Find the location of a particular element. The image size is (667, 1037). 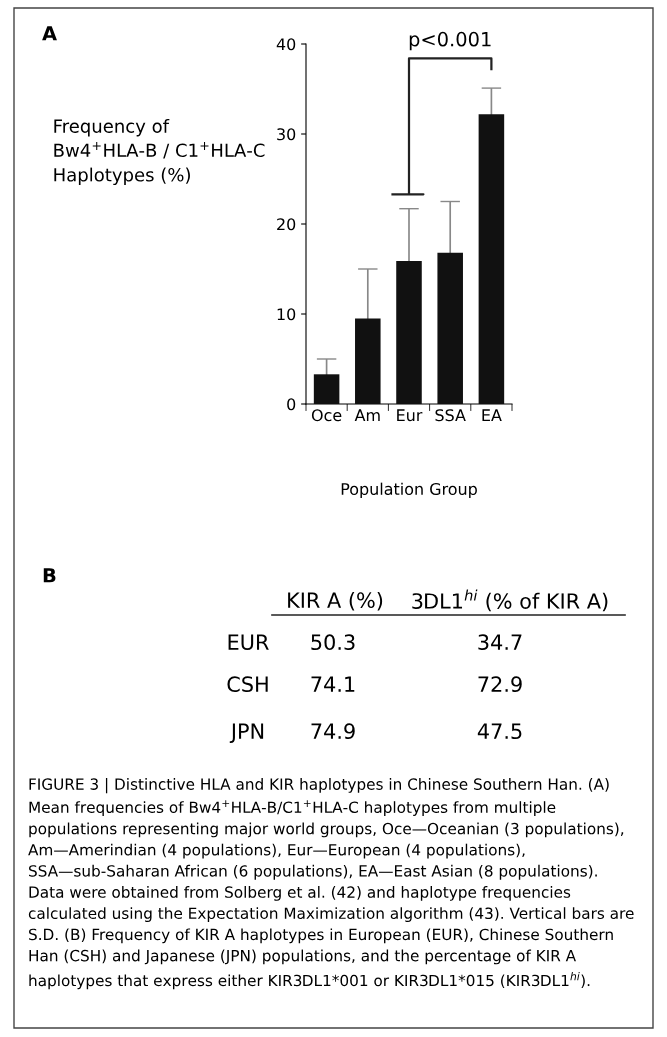

text: B is located at coordinates (49, 575).